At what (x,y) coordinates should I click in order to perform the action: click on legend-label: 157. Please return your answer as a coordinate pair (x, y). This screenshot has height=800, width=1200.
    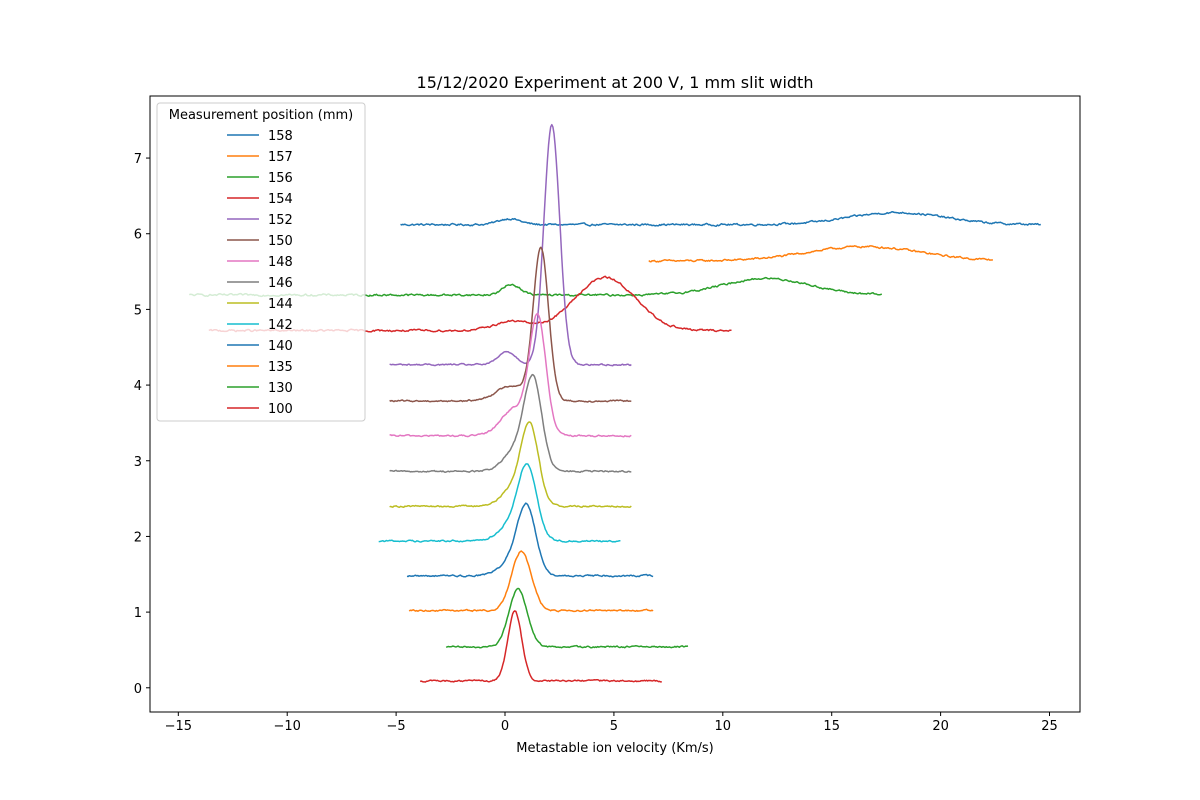
    Looking at the image, I should click on (280, 157).